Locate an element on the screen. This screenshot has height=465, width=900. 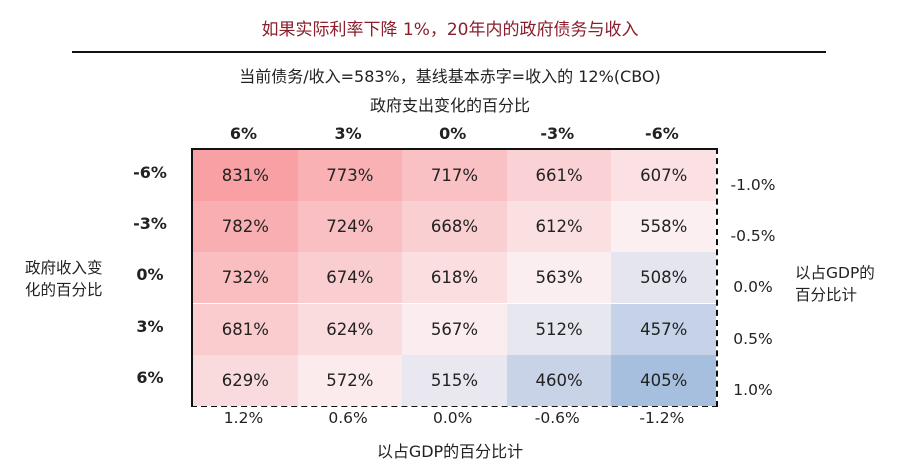
heatmap-cell: 661% is located at coordinates (559, 175).